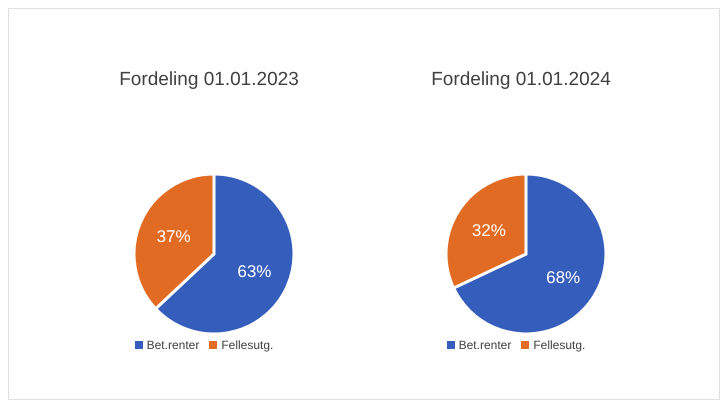 The image size is (728, 408). I want to click on chart-title: Fordeling 01.01.2023, so click(209, 80).